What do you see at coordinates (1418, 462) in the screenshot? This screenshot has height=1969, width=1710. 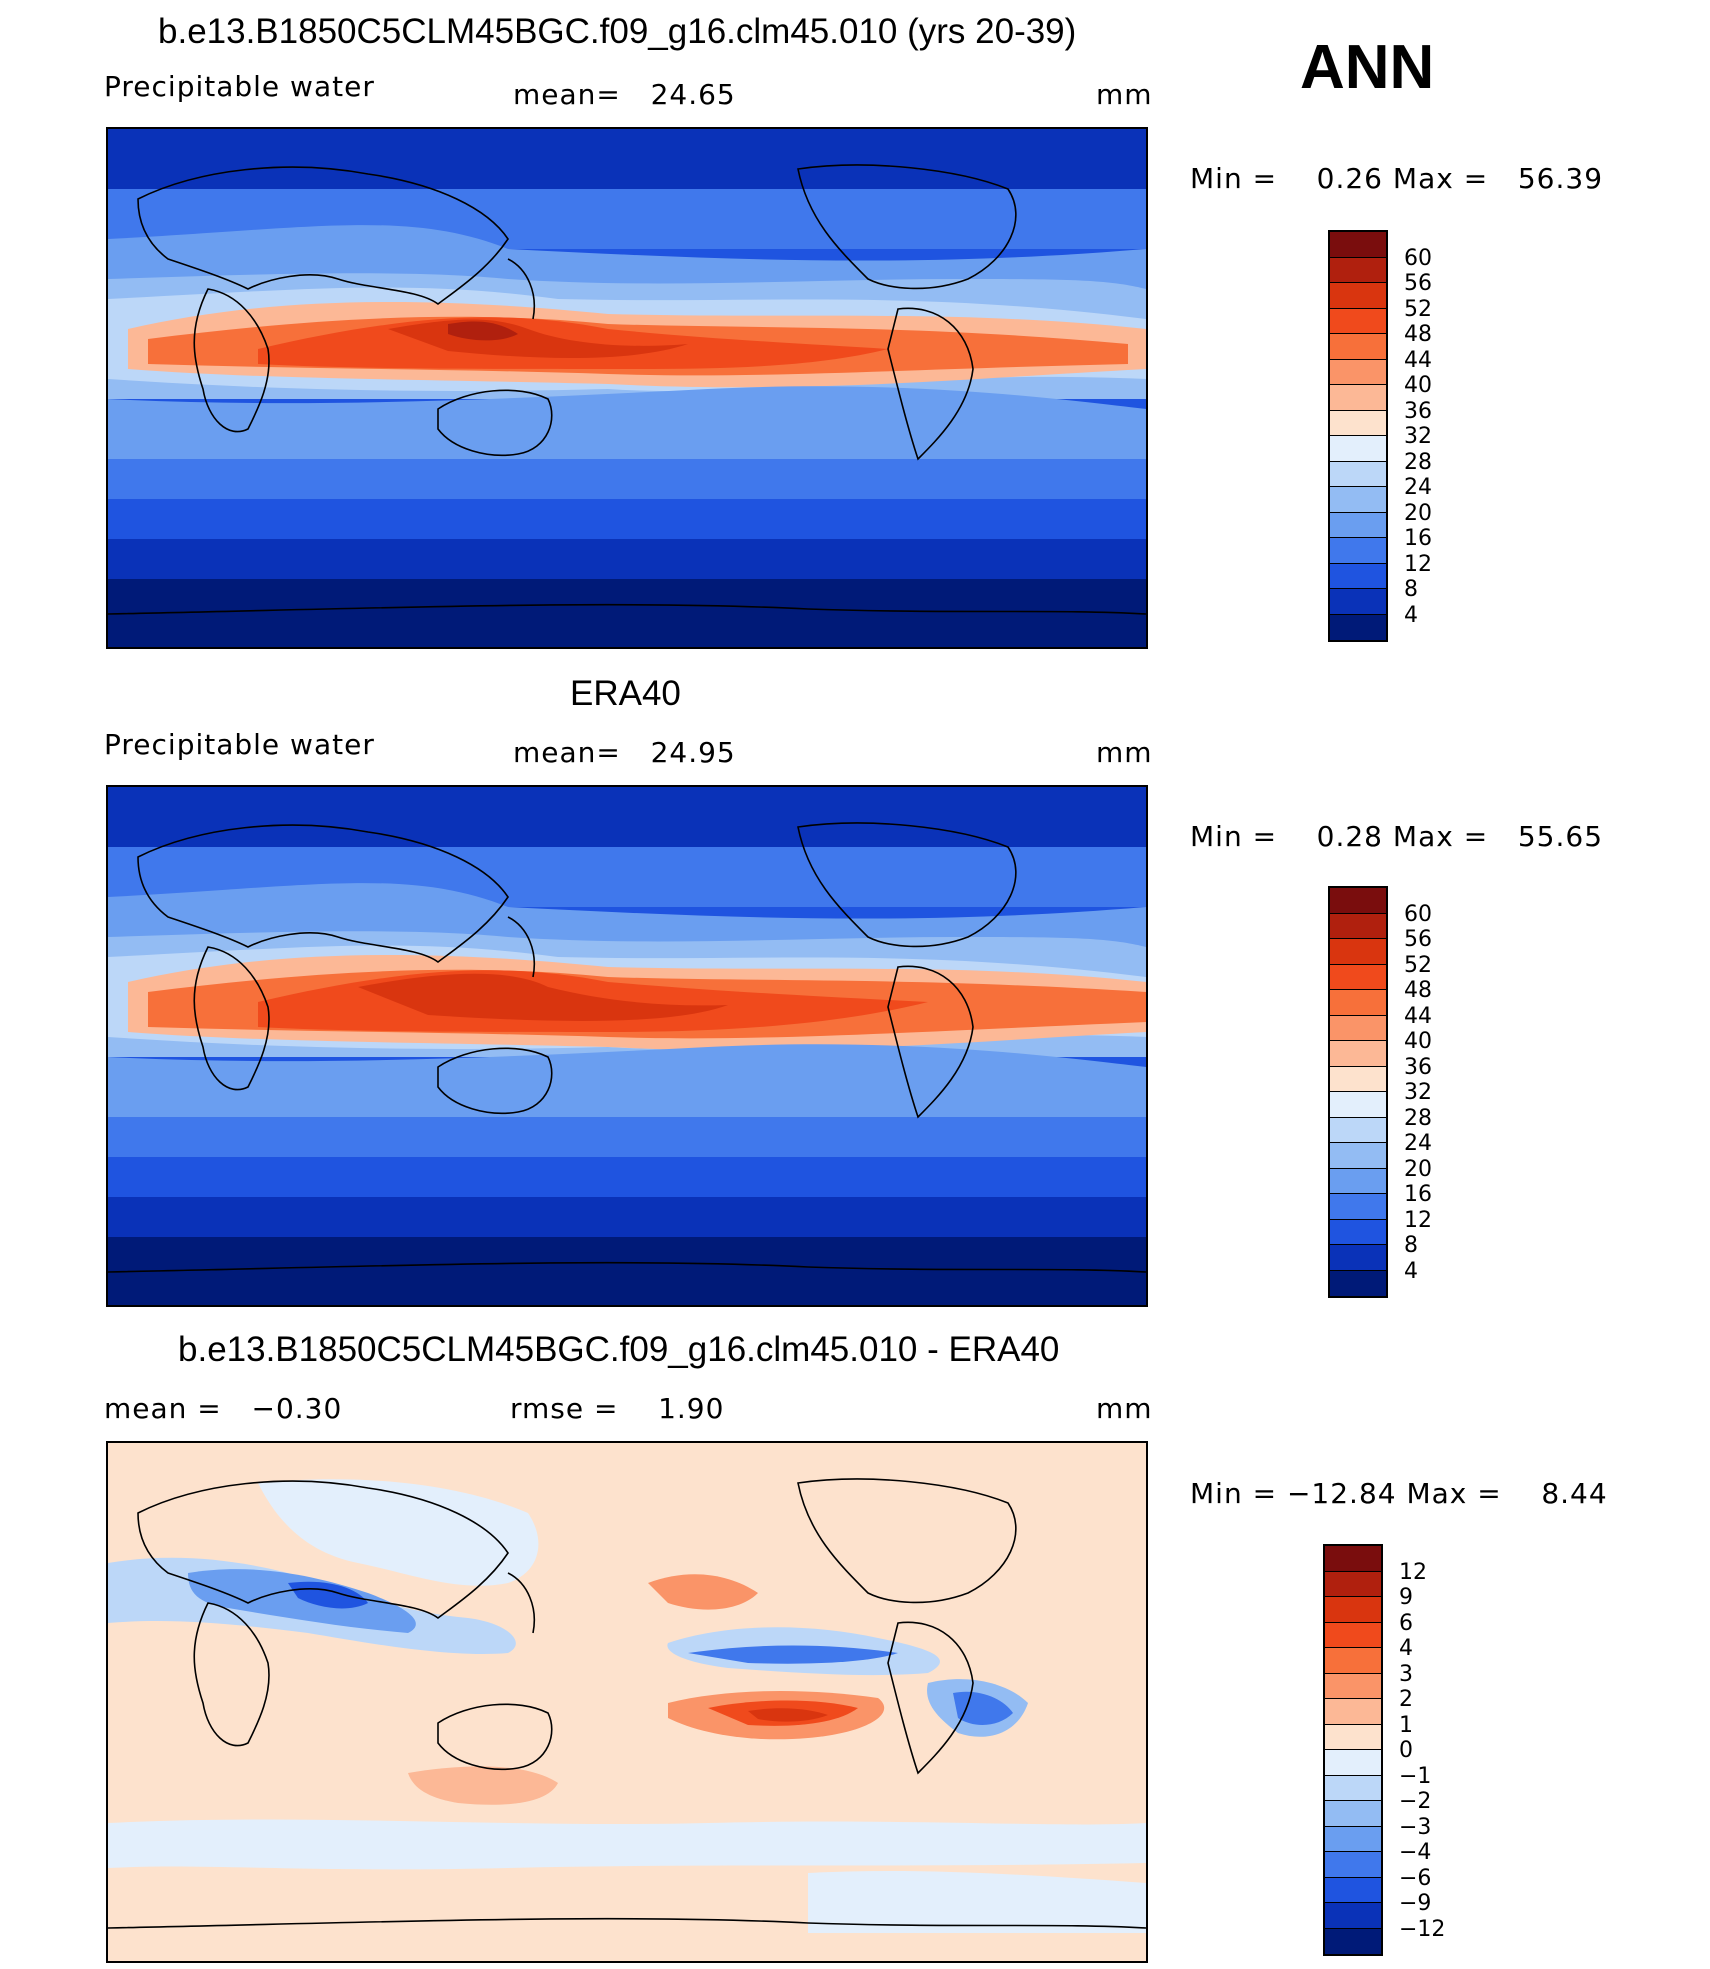 I see `colorbar-tick-label: 28` at bounding box center [1418, 462].